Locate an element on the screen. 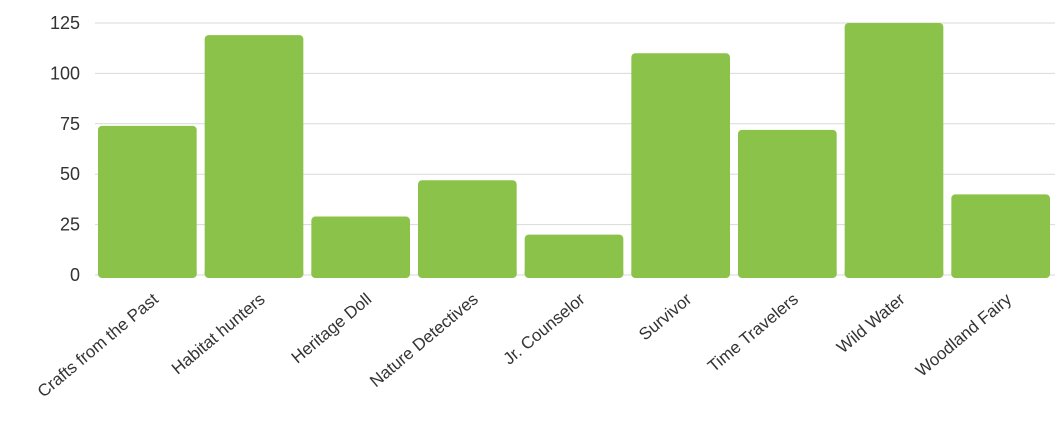 This screenshot has width=1055, height=442. y-tick-label: 125 is located at coordinates (65, 23).